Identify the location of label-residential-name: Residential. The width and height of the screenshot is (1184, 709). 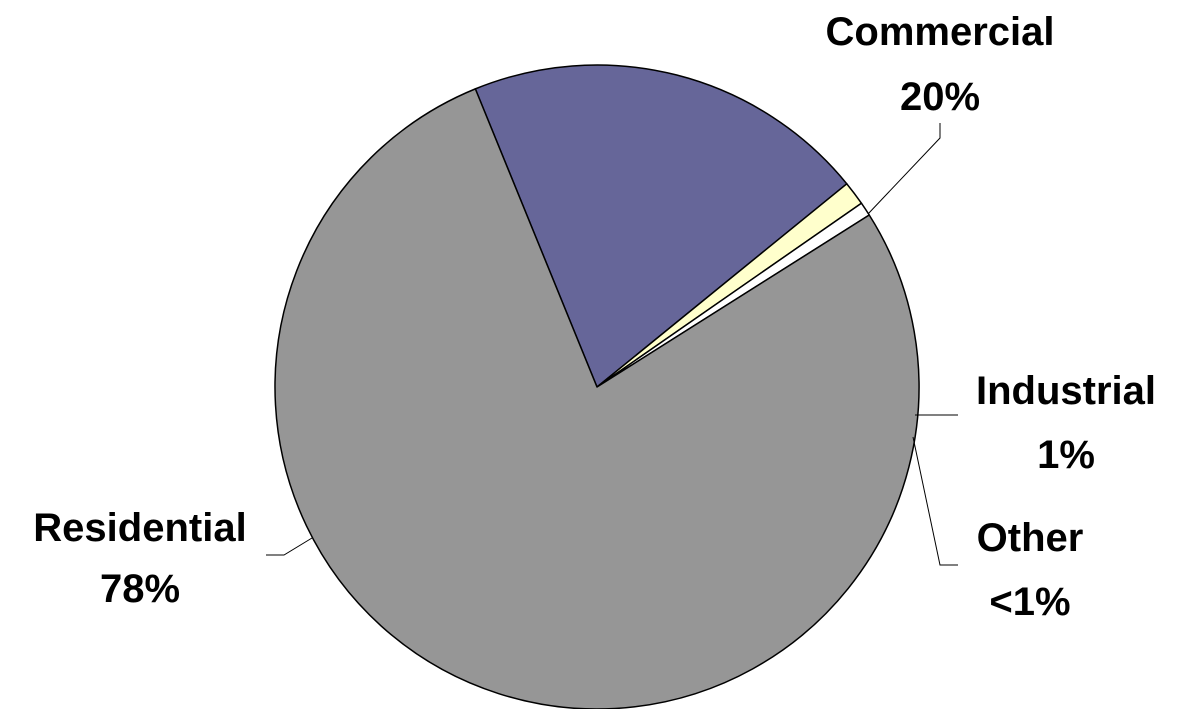
(139, 528).